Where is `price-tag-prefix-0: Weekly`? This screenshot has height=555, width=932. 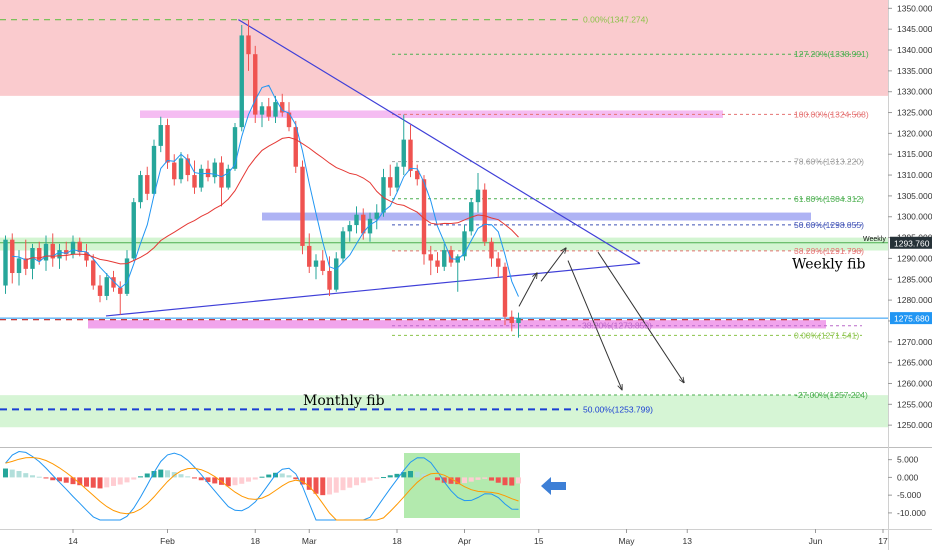
price-tag-prefix-0: Weekly is located at coordinates (874, 239).